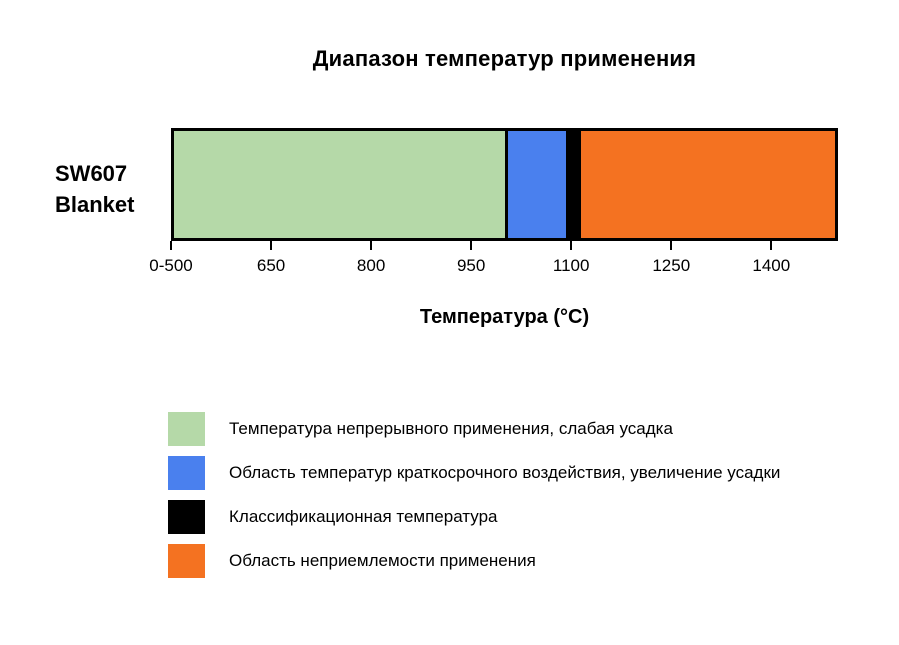  What do you see at coordinates (706, 184) in the screenshot?
I see `bar-segment-unsuitable-application` at bounding box center [706, 184].